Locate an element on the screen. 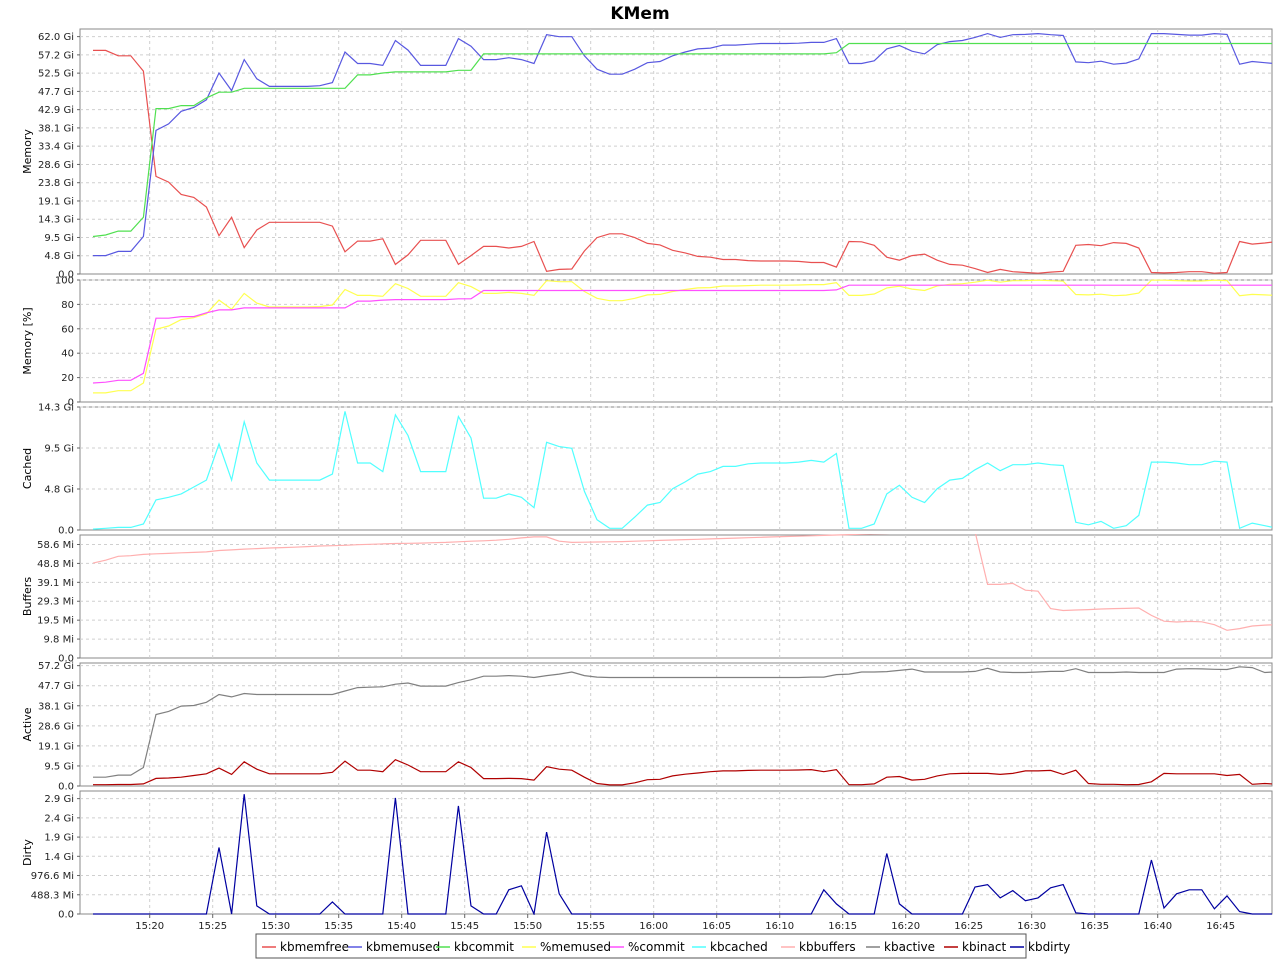 The image size is (1280, 960). y-axis-label: Active is located at coordinates (27, 724).